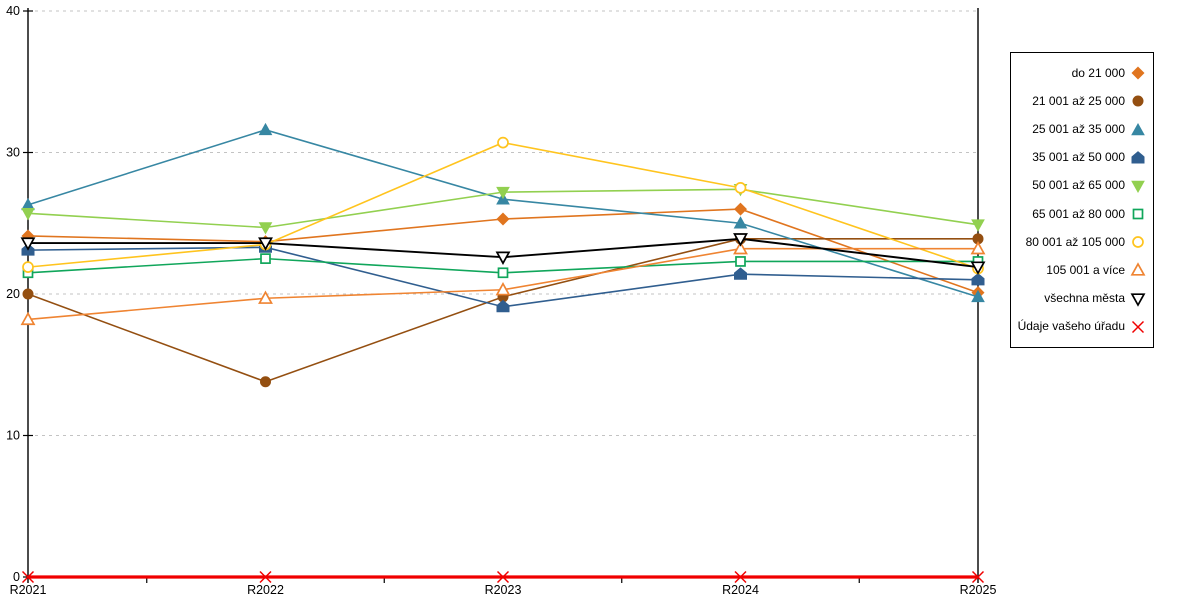 The height and width of the screenshot is (600, 1200). What do you see at coordinates (28, 244) in the screenshot?
I see `series-8-point-R2021-icon` at bounding box center [28, 244].